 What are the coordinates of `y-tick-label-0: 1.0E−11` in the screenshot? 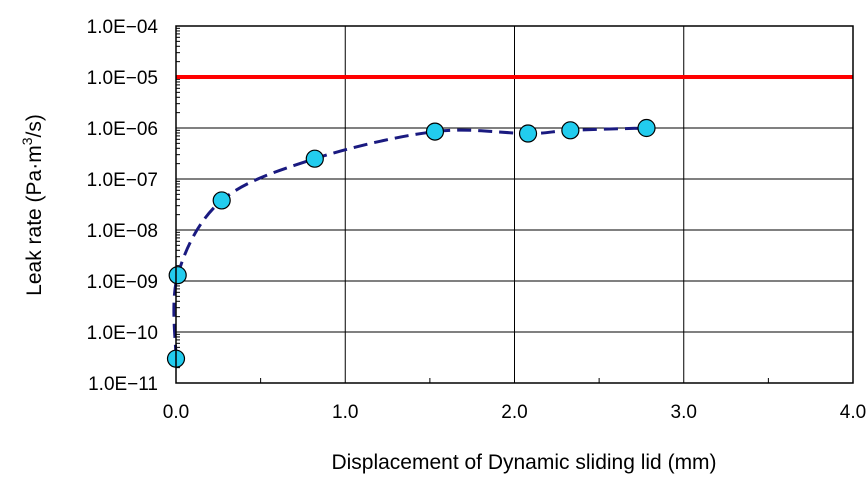 It's located at (123, 384).